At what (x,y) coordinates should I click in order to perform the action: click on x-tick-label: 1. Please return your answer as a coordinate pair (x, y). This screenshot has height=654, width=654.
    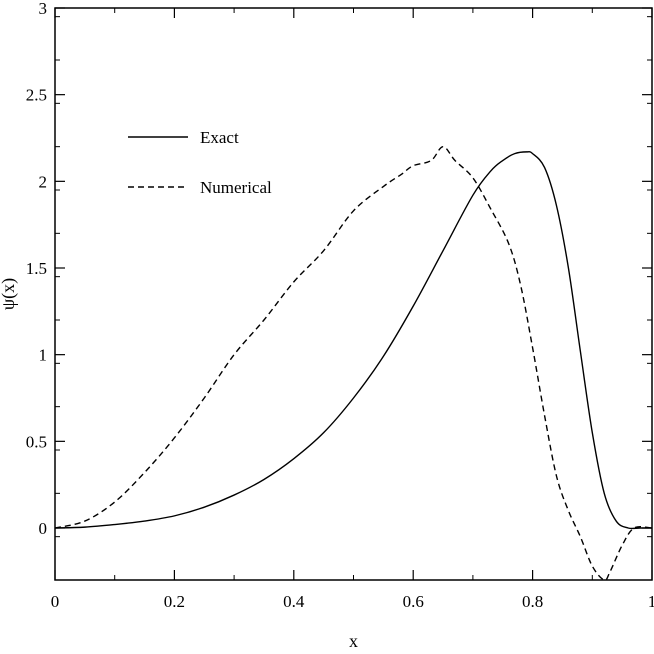
    Looking at the image, I should click on (651, 601).